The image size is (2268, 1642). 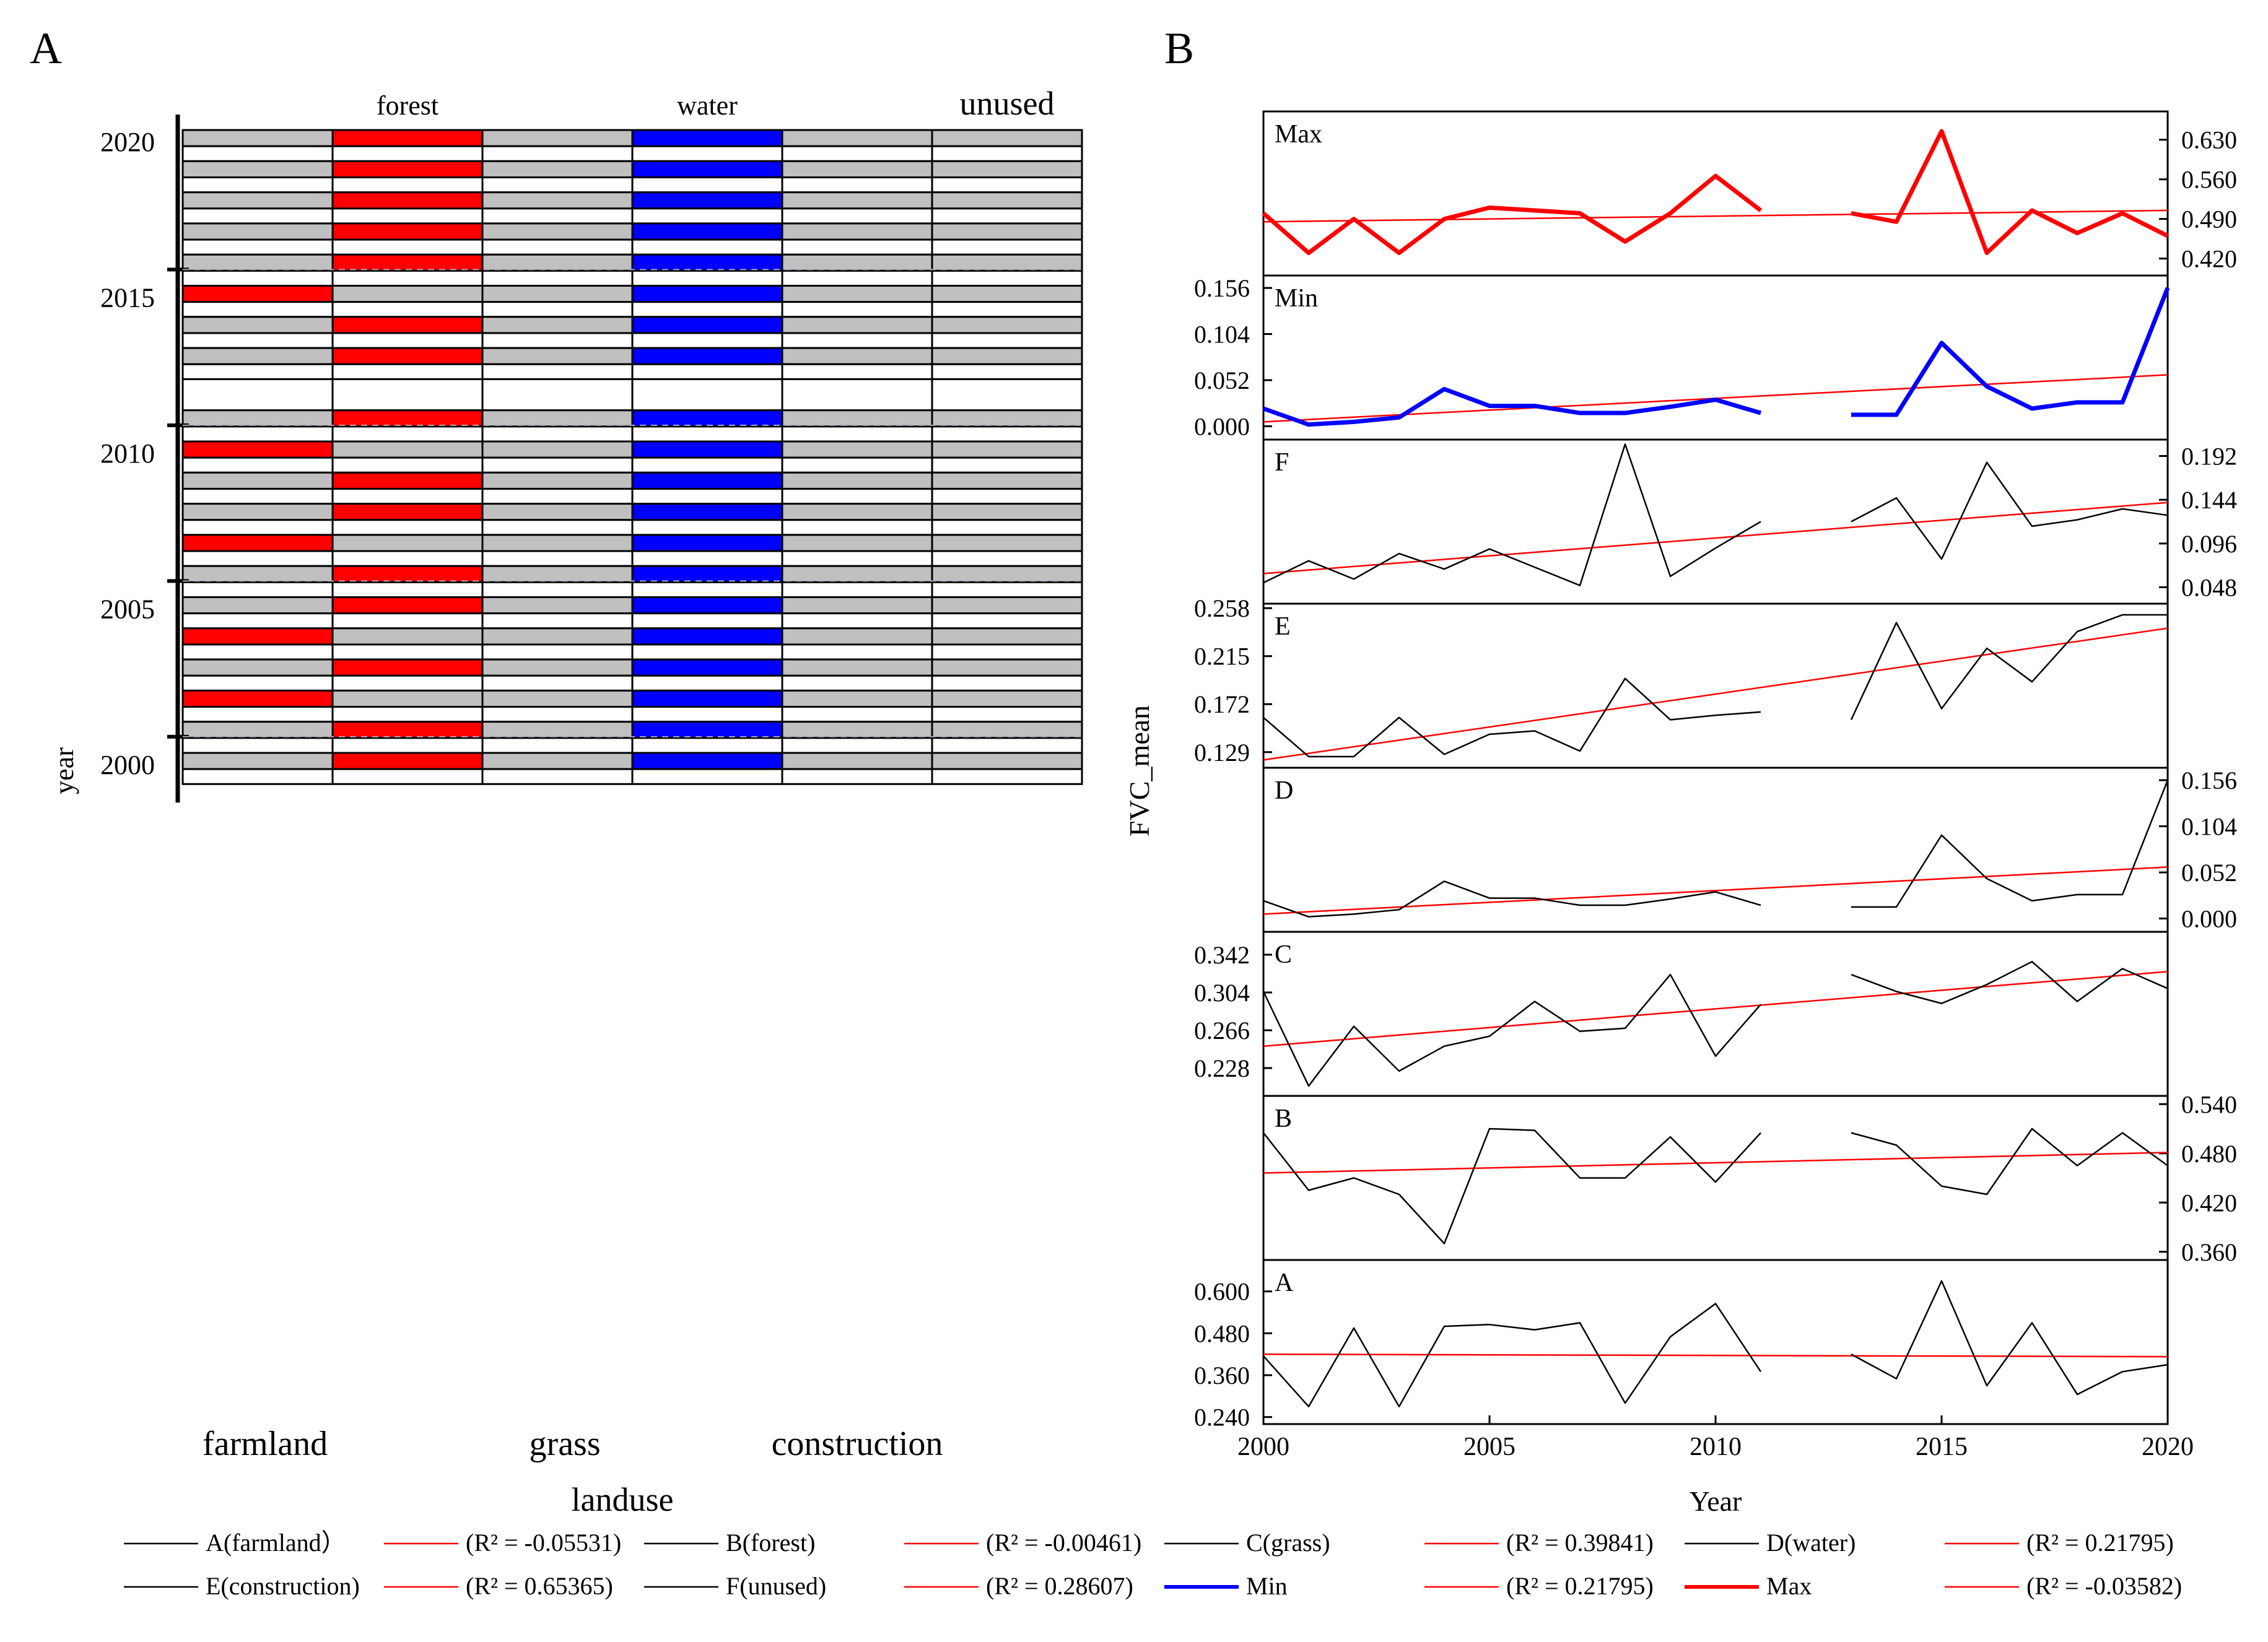 I want to click on legend-label: (R² = 0.39841), so click(x=1580, y=1543).